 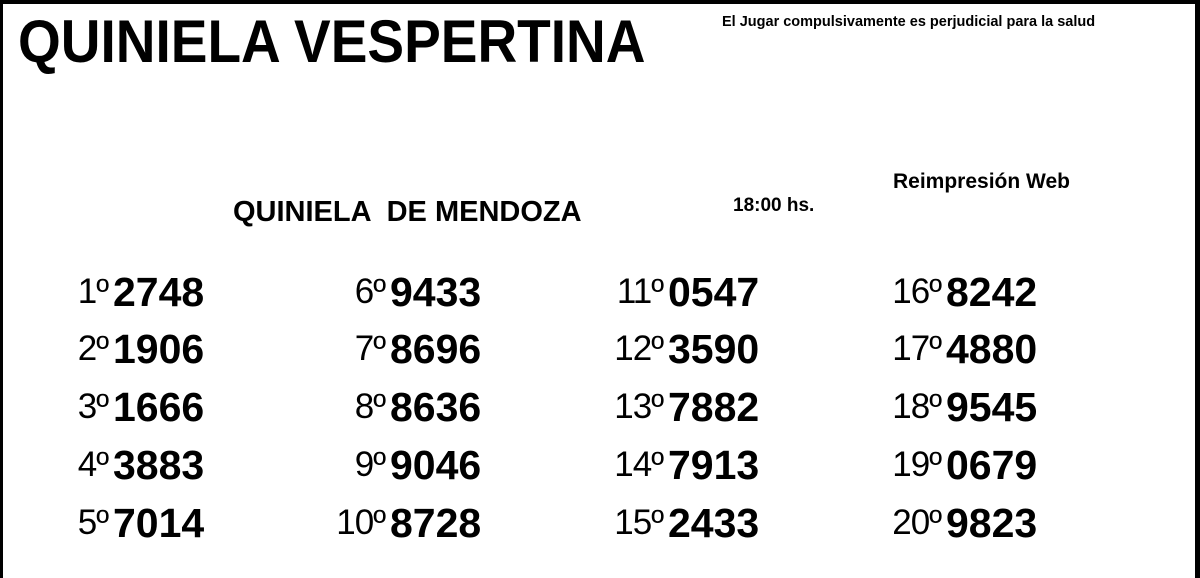 I want to click on result-number: 9545, so click(x=992, y=407).